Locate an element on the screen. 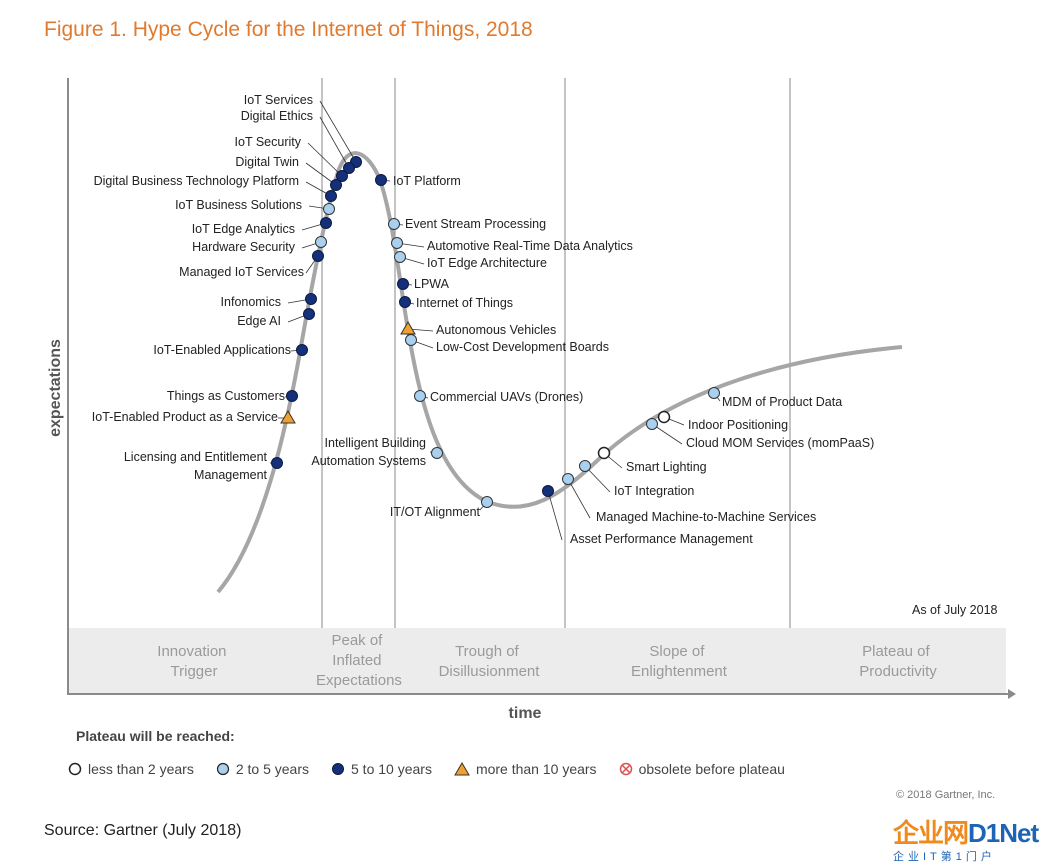 Image resolution: width=1053 pixels, height=864 pixels. marker-iot-edge-analytics is located at coordinates (326, 223).